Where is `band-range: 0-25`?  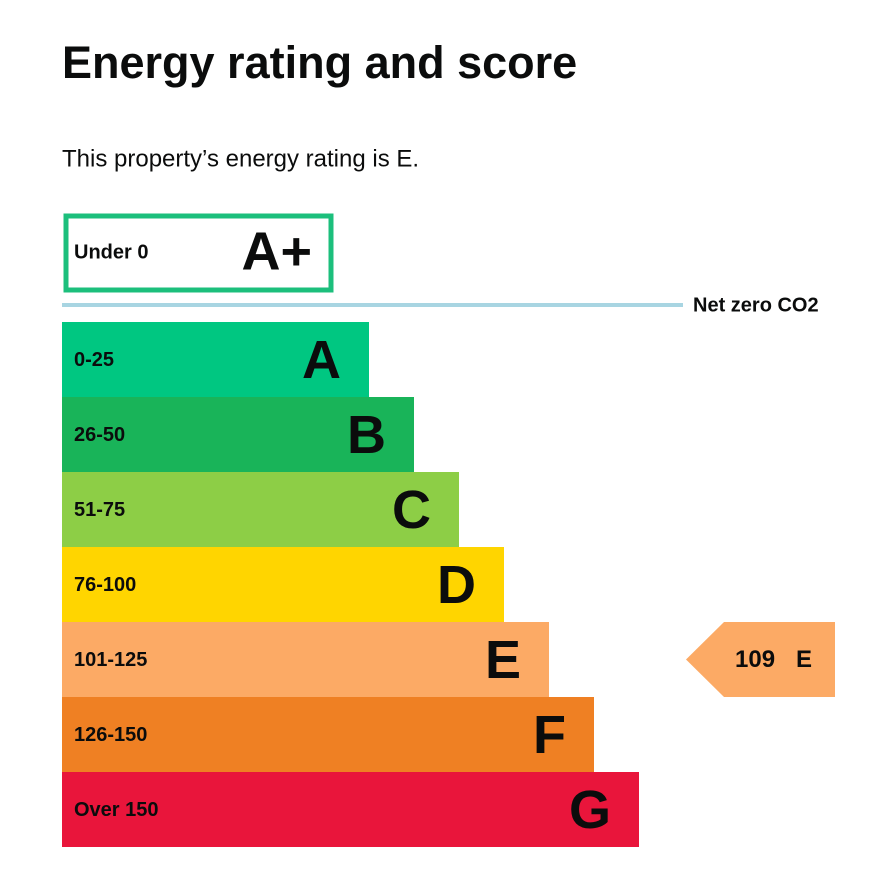
band-range: 0-25 is located at coordinates (94, 360).